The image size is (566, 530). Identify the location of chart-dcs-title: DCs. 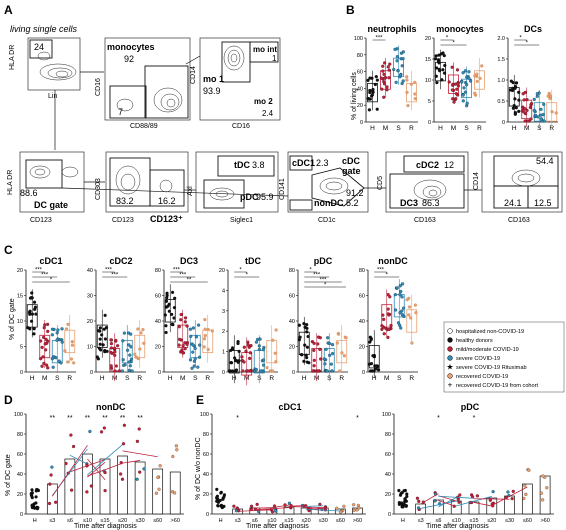
(533, 29).